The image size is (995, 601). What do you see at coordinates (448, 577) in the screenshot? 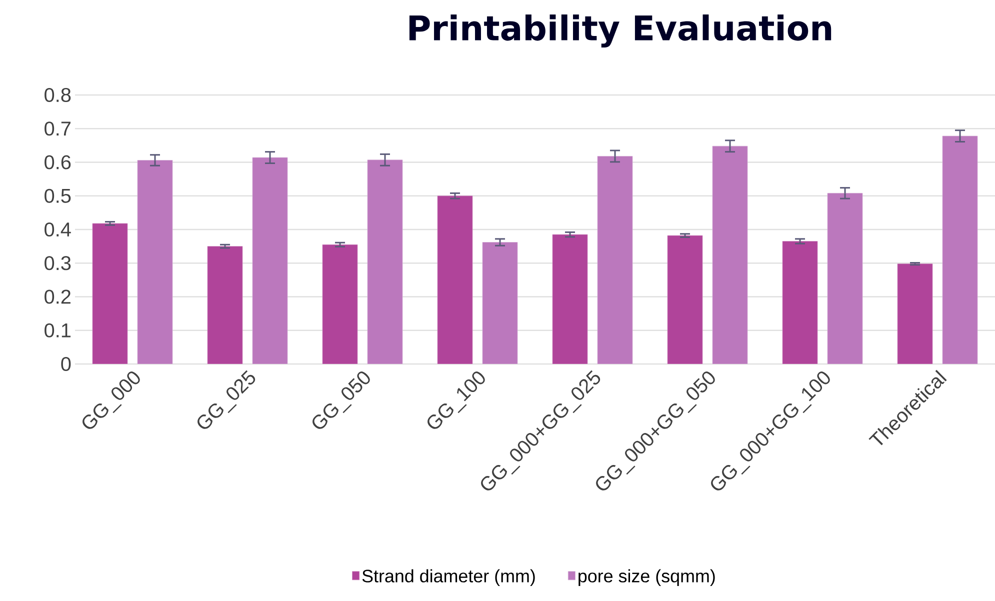
I see `legend-label: Strand diameter (mm)` at bounding box center [448, 577].